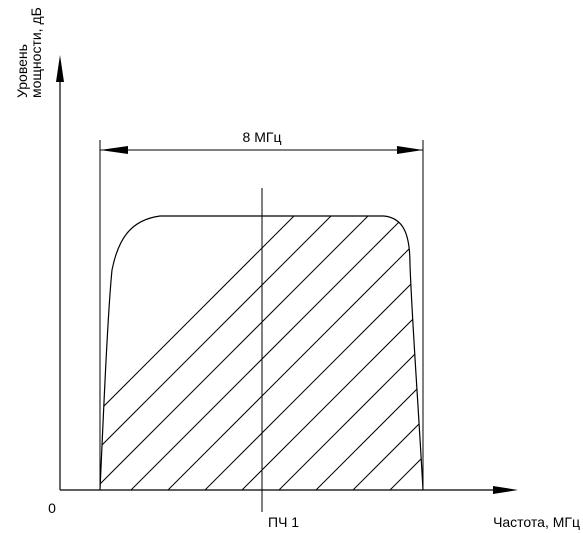 This screenshot has width=583, height=533. I want to click on y-axis-label: Уровень мощности, дБ, so click(29, 52).